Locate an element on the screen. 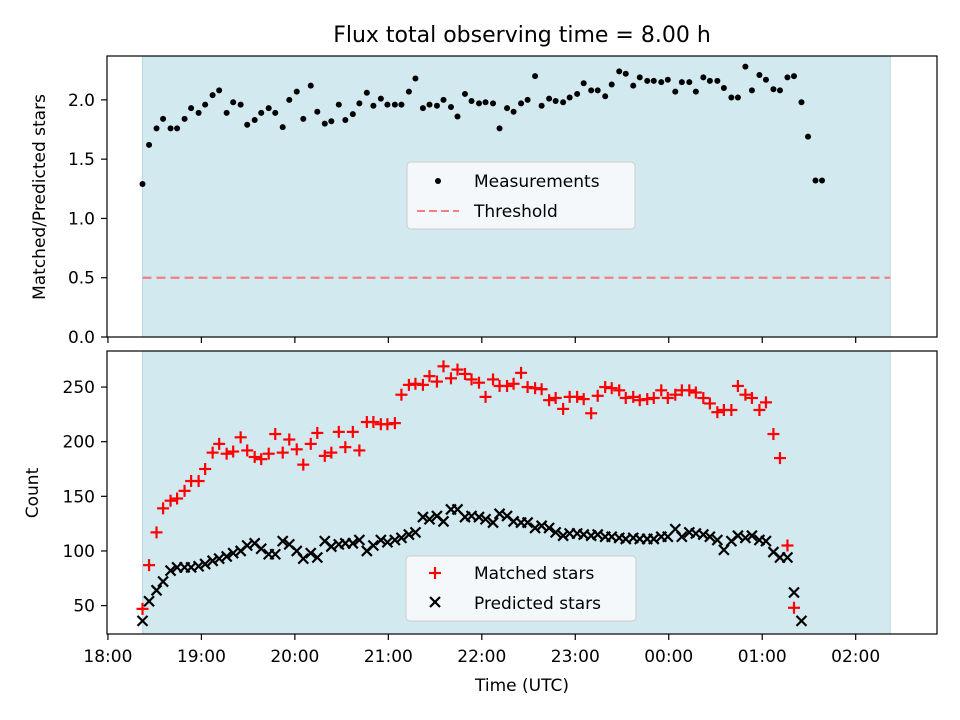  x-tick-label: 00:00 is located at coordinates (668, 657).